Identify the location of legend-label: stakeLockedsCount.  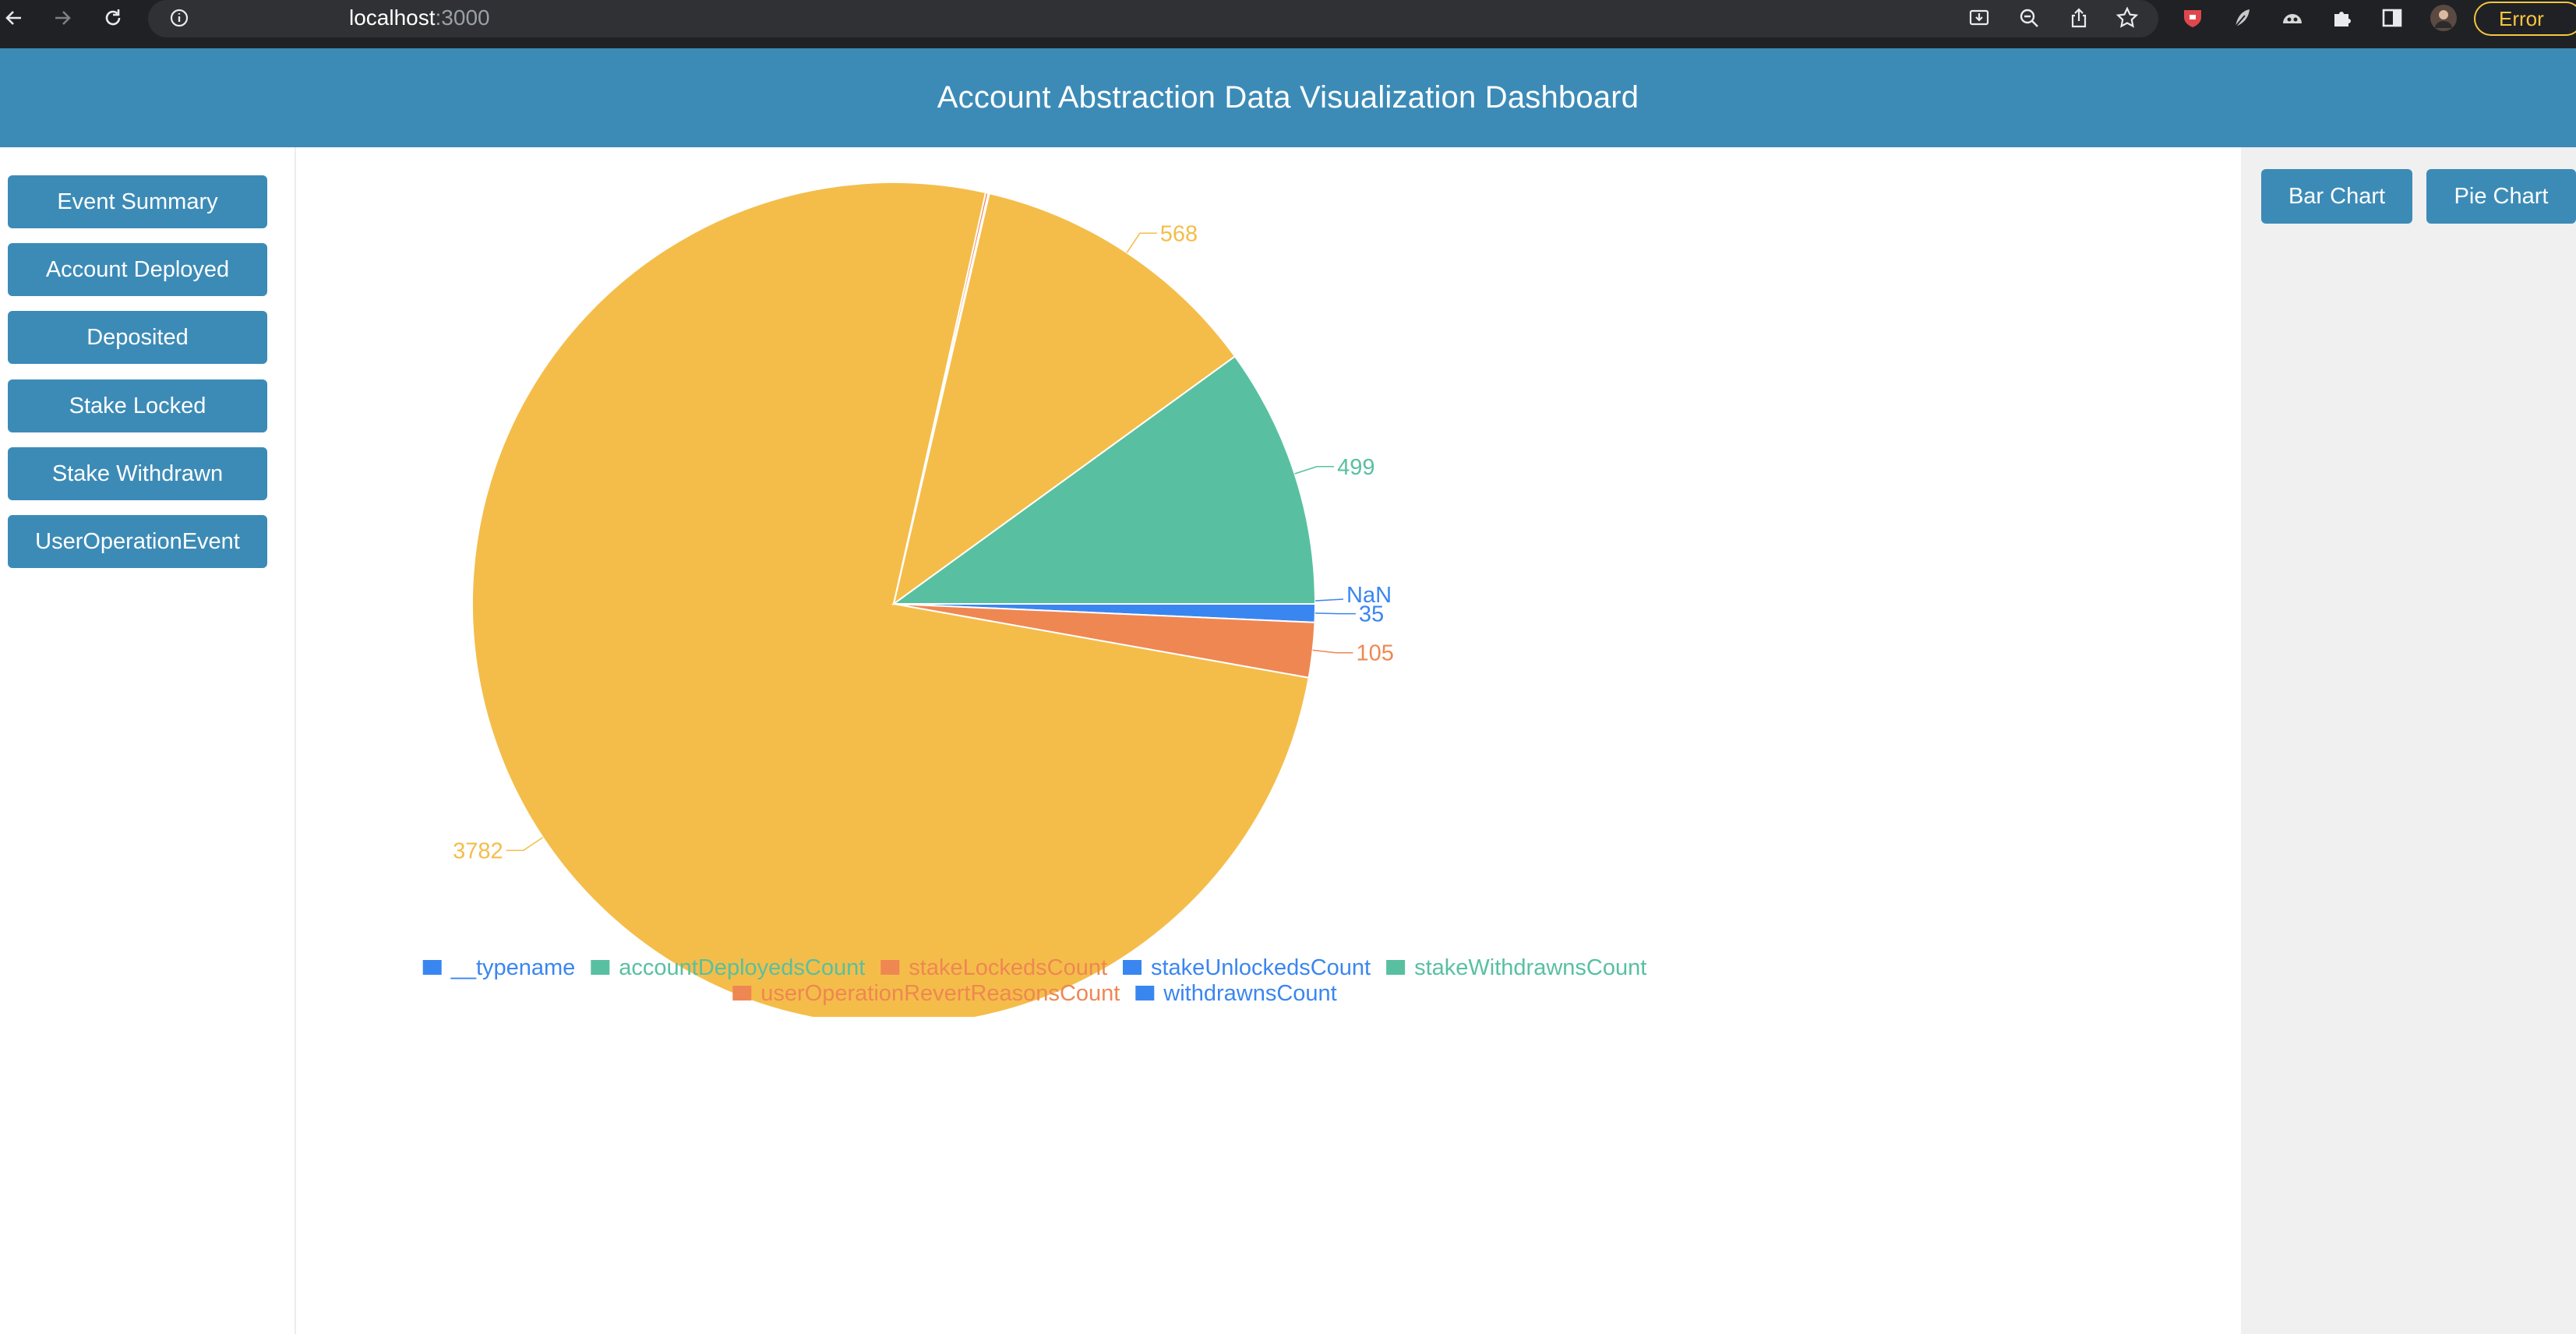
(1008, 967).